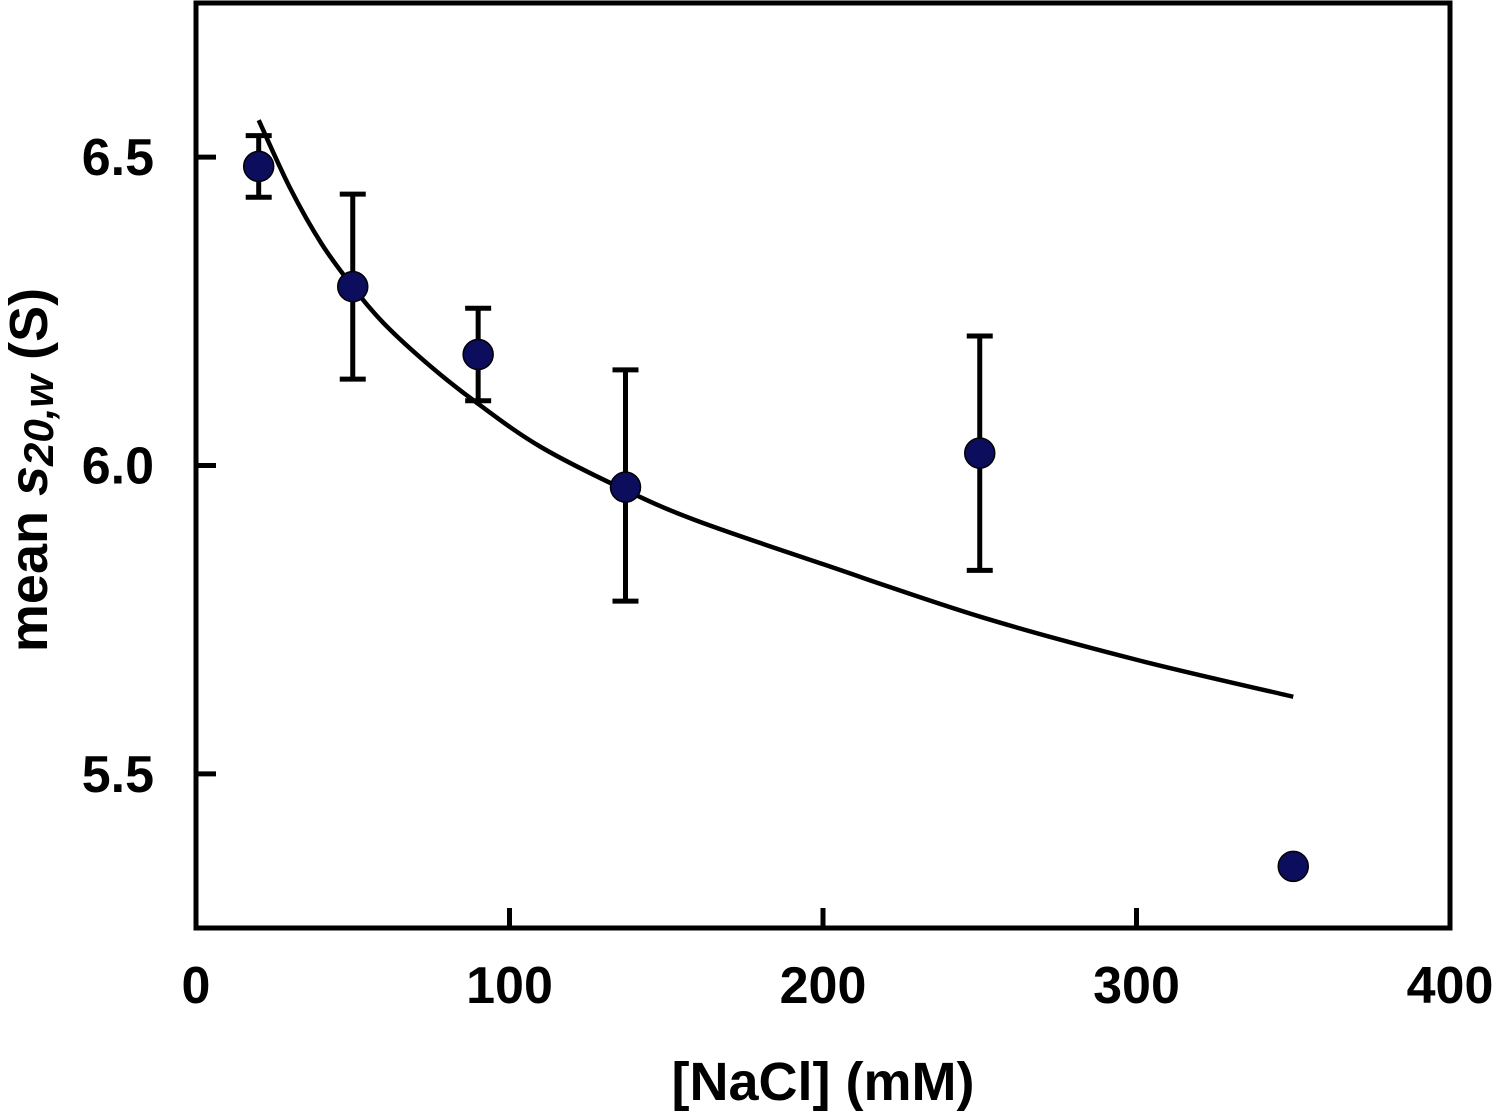 This screenshot has height=1119, width=1500. I want to click on x-tick-label: 200, so click(823, 986).